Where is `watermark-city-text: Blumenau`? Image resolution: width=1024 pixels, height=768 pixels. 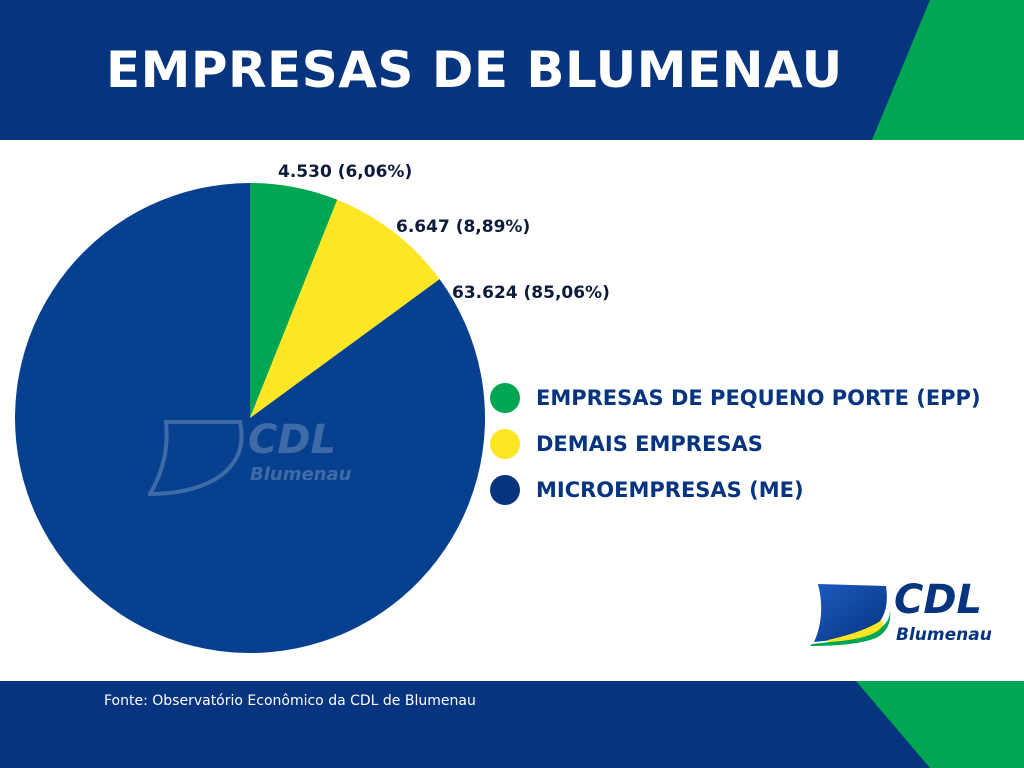
watermark-city-text: Blumenau is located at coordinates (301, 474).